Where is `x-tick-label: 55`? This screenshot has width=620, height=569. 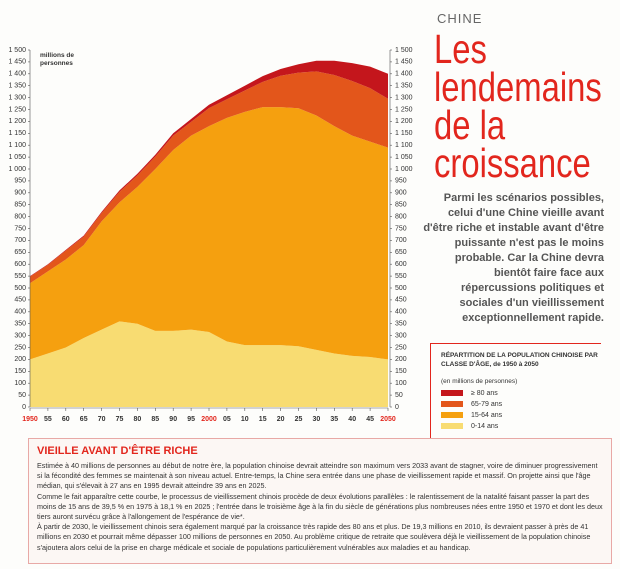 x-tick-label: 55 is located at coordinates (48, 419).